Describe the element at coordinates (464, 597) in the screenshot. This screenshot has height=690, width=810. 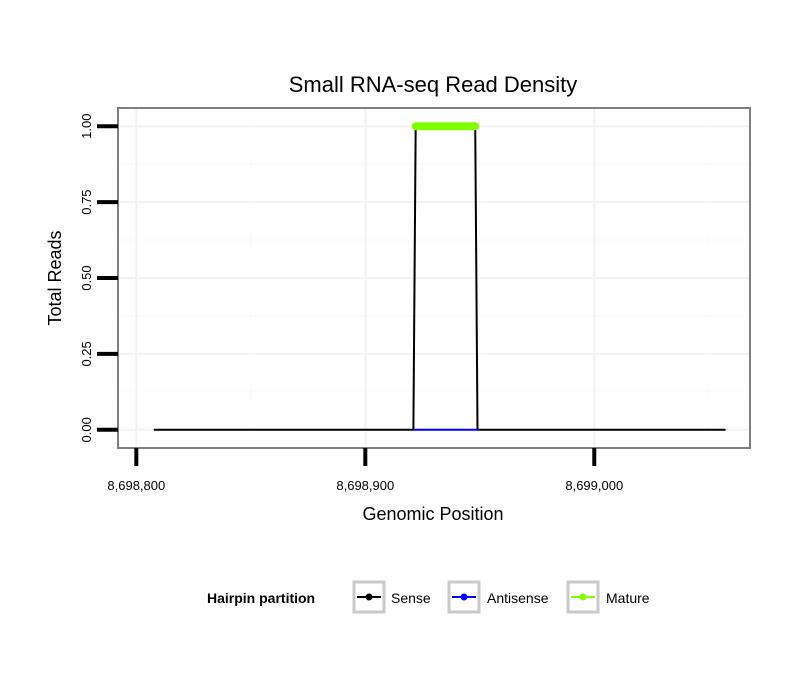
I see `legend-point-antisense` at that location.